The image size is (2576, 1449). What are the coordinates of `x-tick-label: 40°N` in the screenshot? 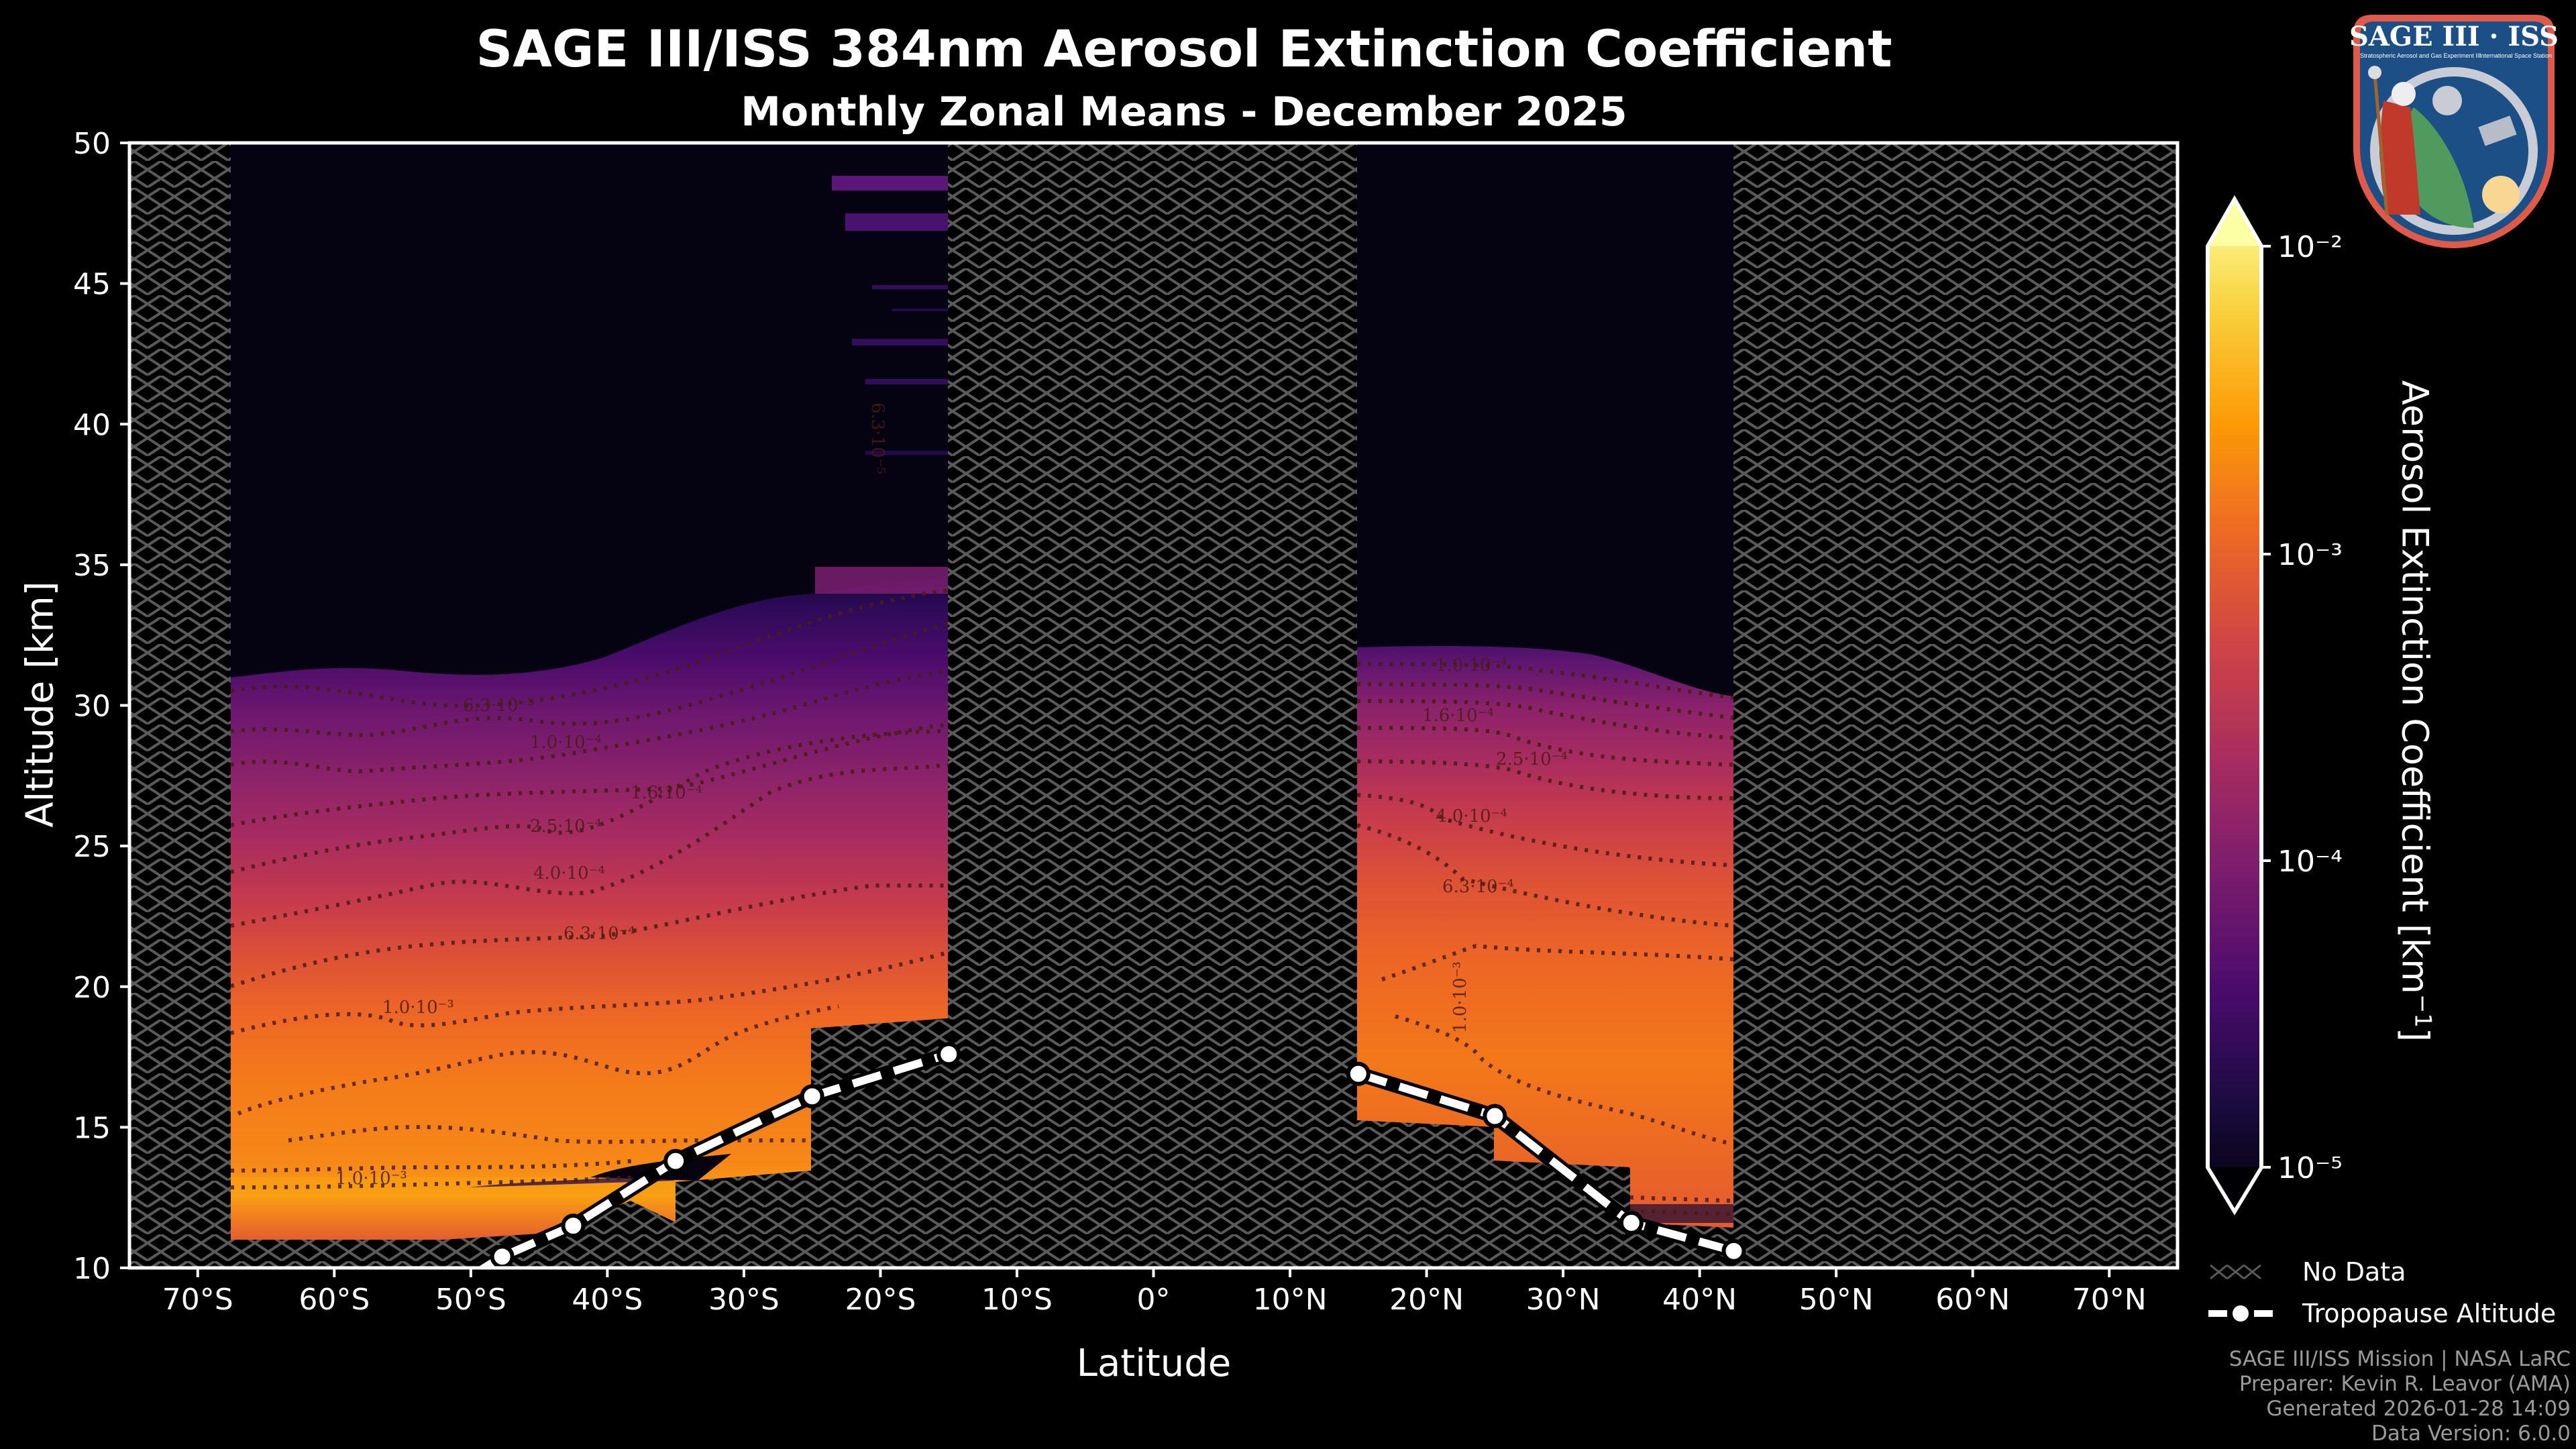 It's located at (1699, 1300).